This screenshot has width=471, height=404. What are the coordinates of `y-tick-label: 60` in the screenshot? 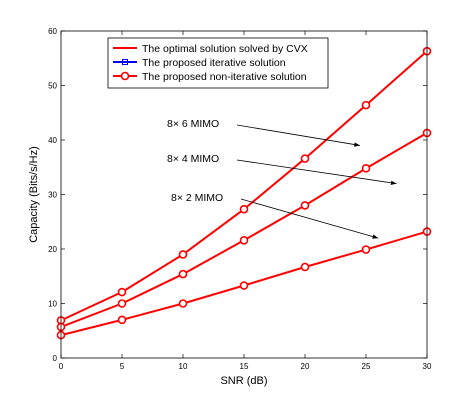 It's located at (52, 31).